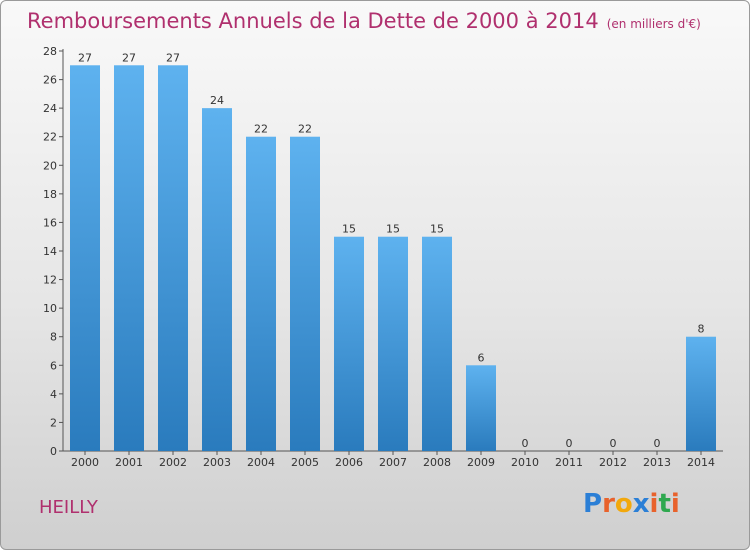 The width and height of the screenshot is (750, 550). What do you see at coordinates (217, 100) in the screenshot?
I see `data-label: 24` at bounding box center [217, 100].